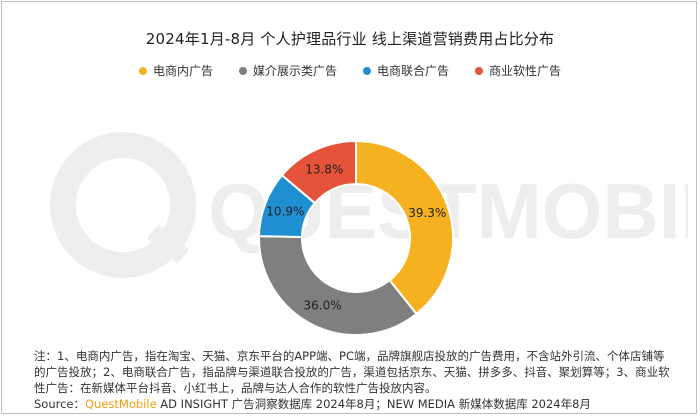 The height and width of the screenshot is (417, 700). What do you see at coordinates (350, 70) in the screenshot?
I see `legend: 电商内广告 媒介展示类广告 电商联合广告 商业软性广告` at bounding box center [350, 70].